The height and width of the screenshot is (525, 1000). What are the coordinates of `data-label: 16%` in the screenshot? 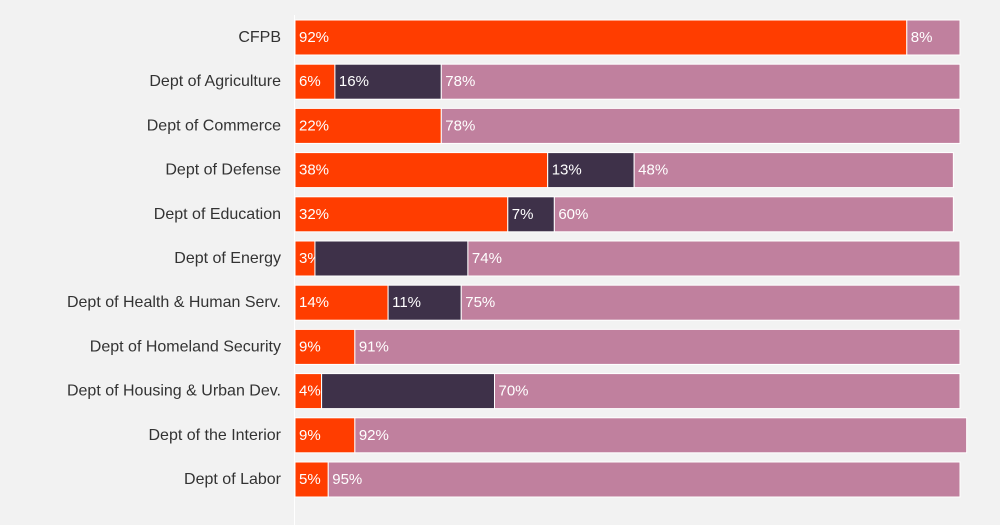 It's located at (354, 81).